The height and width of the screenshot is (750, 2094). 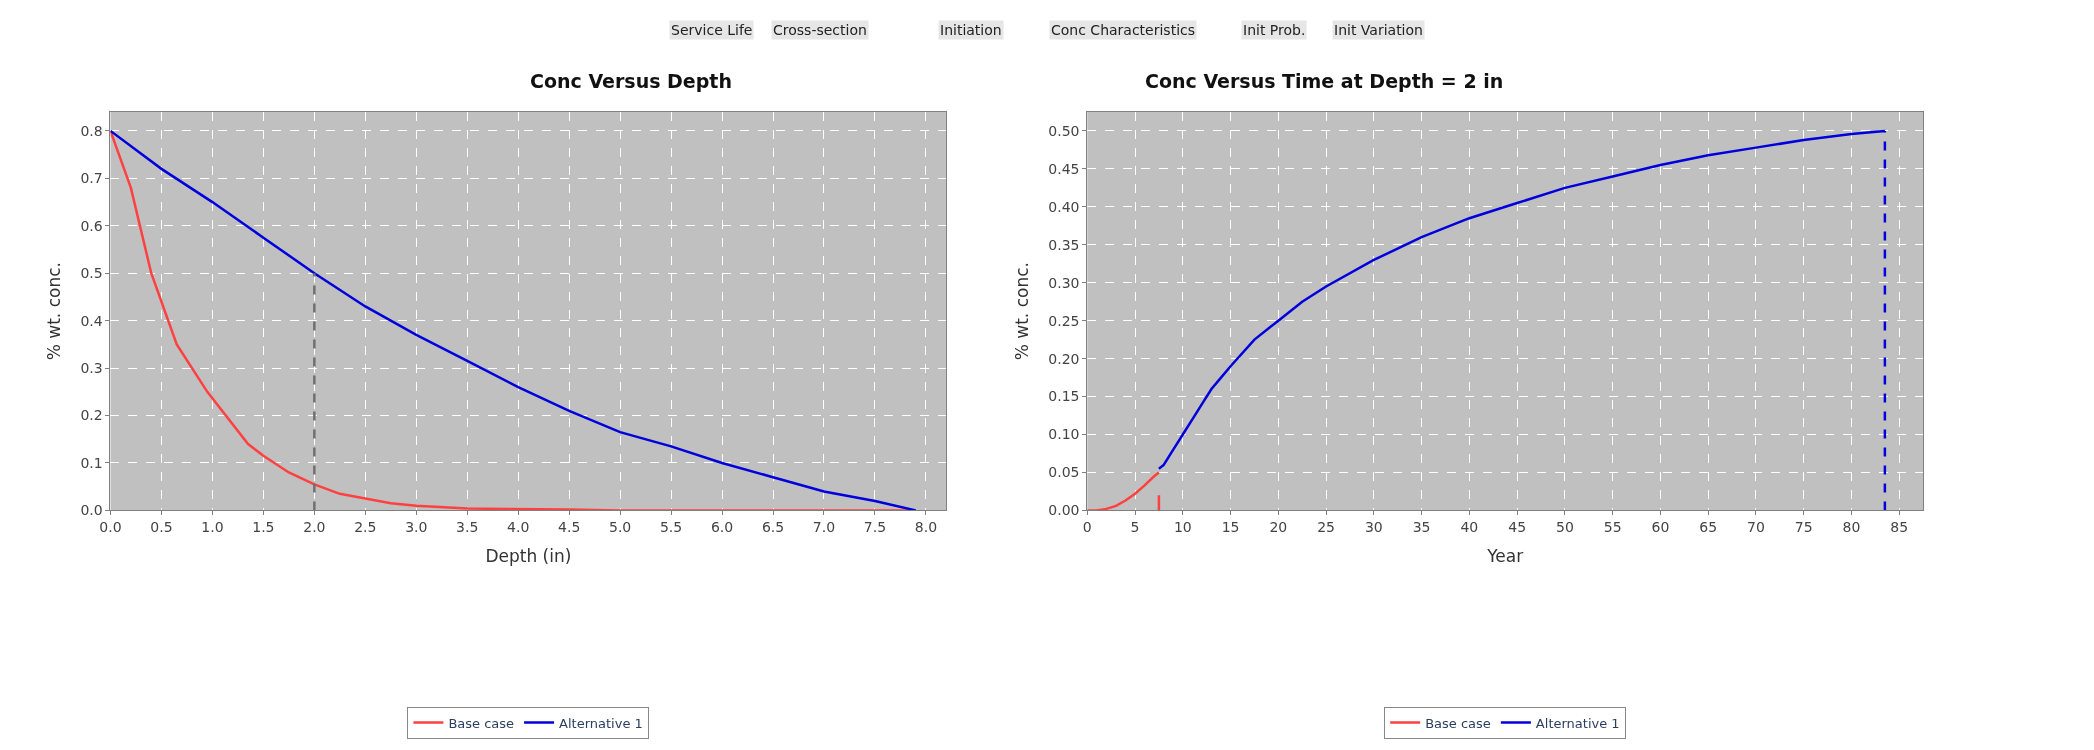 What do you see at coordinates (569, 527) in the screenshot?
I see `x-tick-label: 4.5` at bounding box center [569, 527].